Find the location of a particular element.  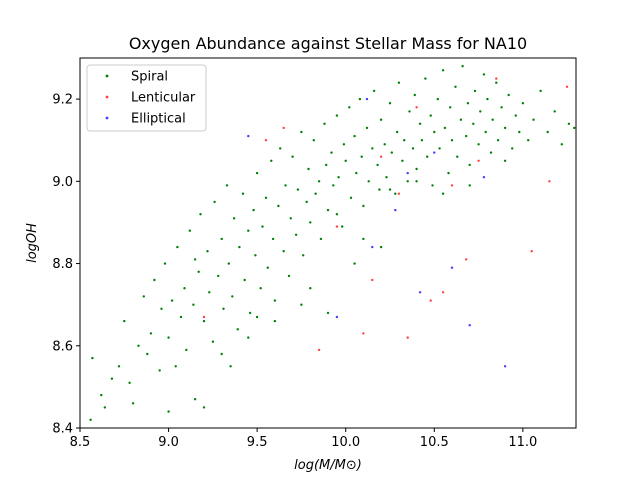

legend: Spiral Lenticular Elliptical is located at coordinates (146, 98).